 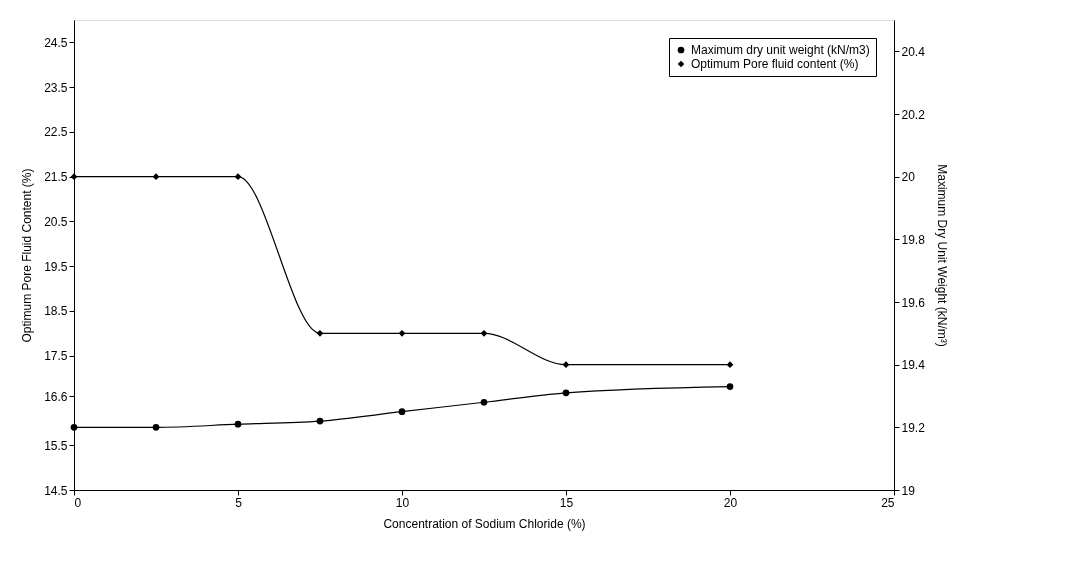 I want to click on x-tick-label: 0, so click(x=78, y=502).